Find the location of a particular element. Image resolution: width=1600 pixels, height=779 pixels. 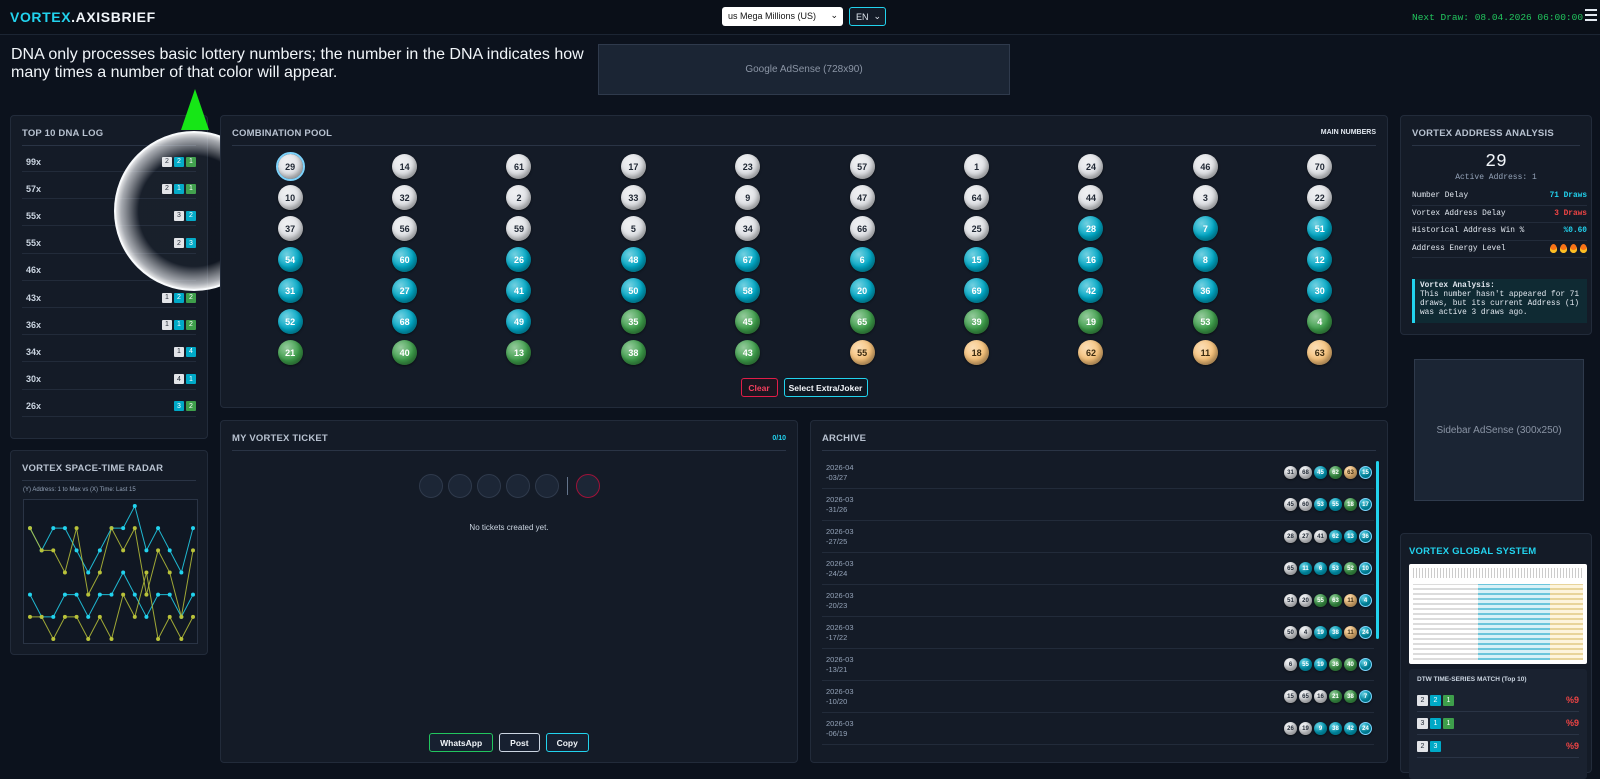

pool-ball: 8 is located at coordinates (1205, 259).